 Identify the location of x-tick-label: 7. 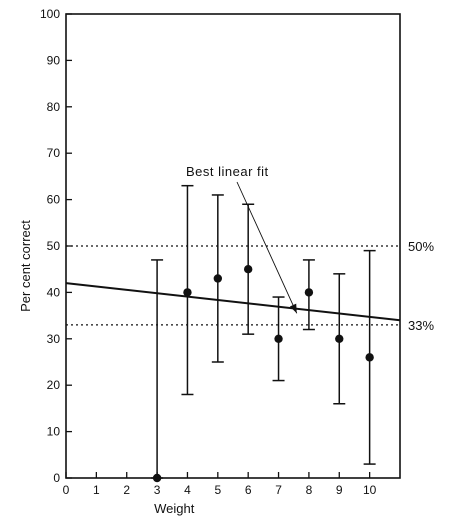
(278, 490).